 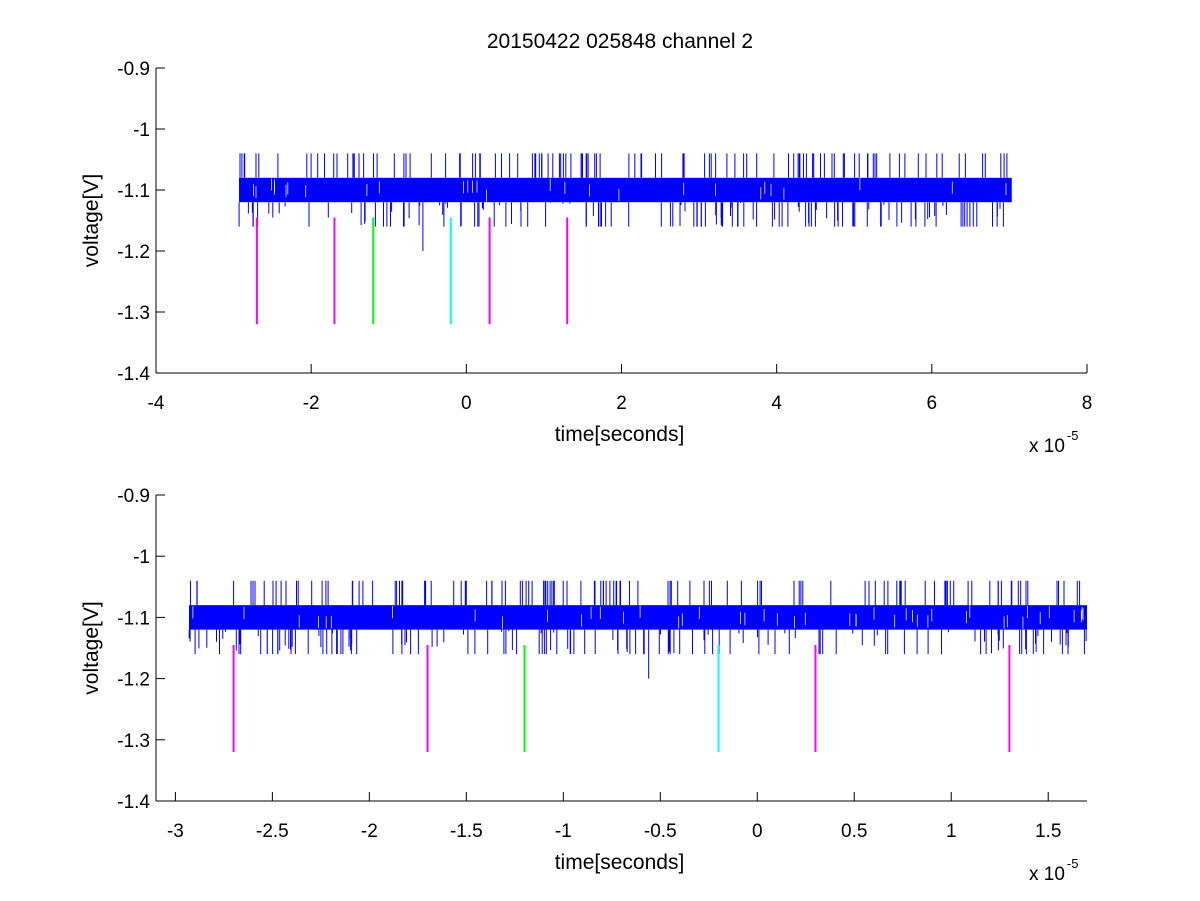 What do you see at coordinates (272, 831) in the screenshot?
I see `x-tick-label: -2.5` at bounding box center [272, 831].